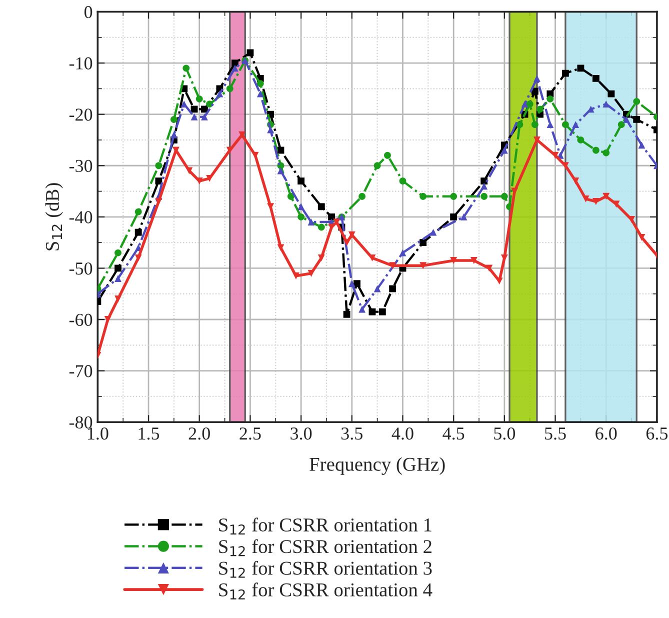 The height and width of the screenshot is (618, 669). What do you see at coordinates (54, 216) in the screenshot?
I see `y-axis-title: S$_{12}$ (dB)` at bounding box center [54, 216].